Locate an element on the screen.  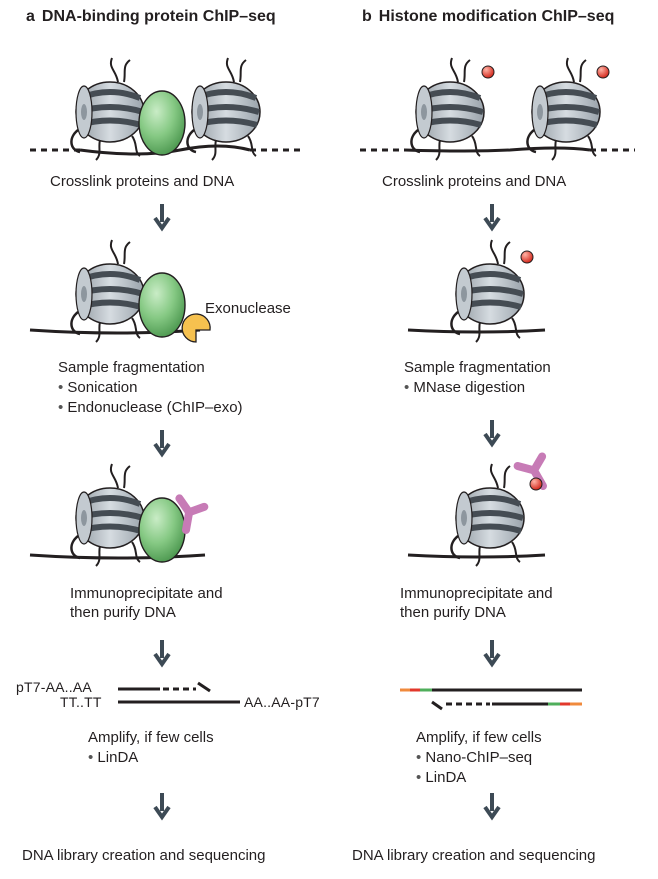
a-seq-bottom-left: TT..TT is located at coordinates (81, 702).